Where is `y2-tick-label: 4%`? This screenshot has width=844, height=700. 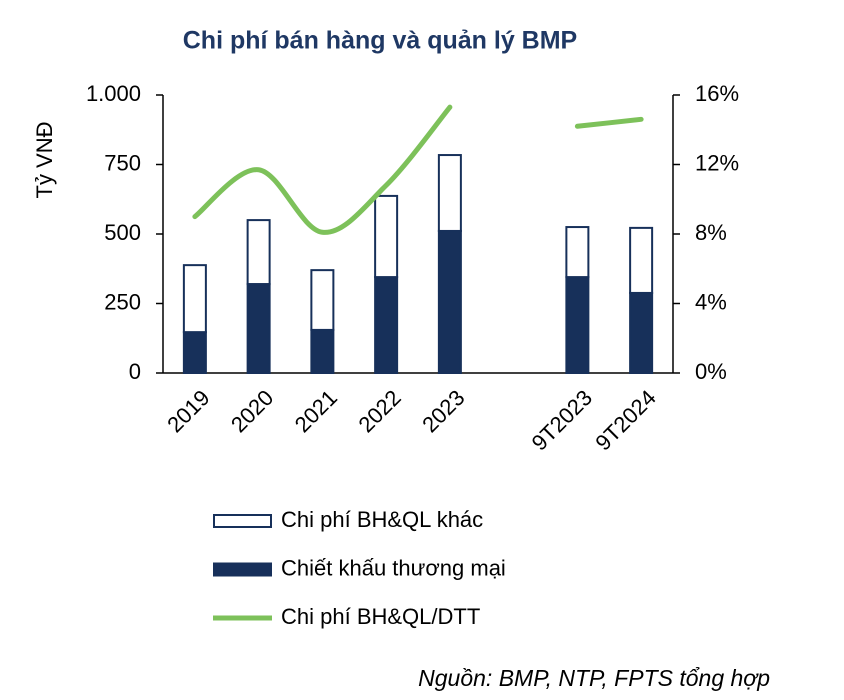
y2-tick-label: 4% is located at coordinates (711, 301).